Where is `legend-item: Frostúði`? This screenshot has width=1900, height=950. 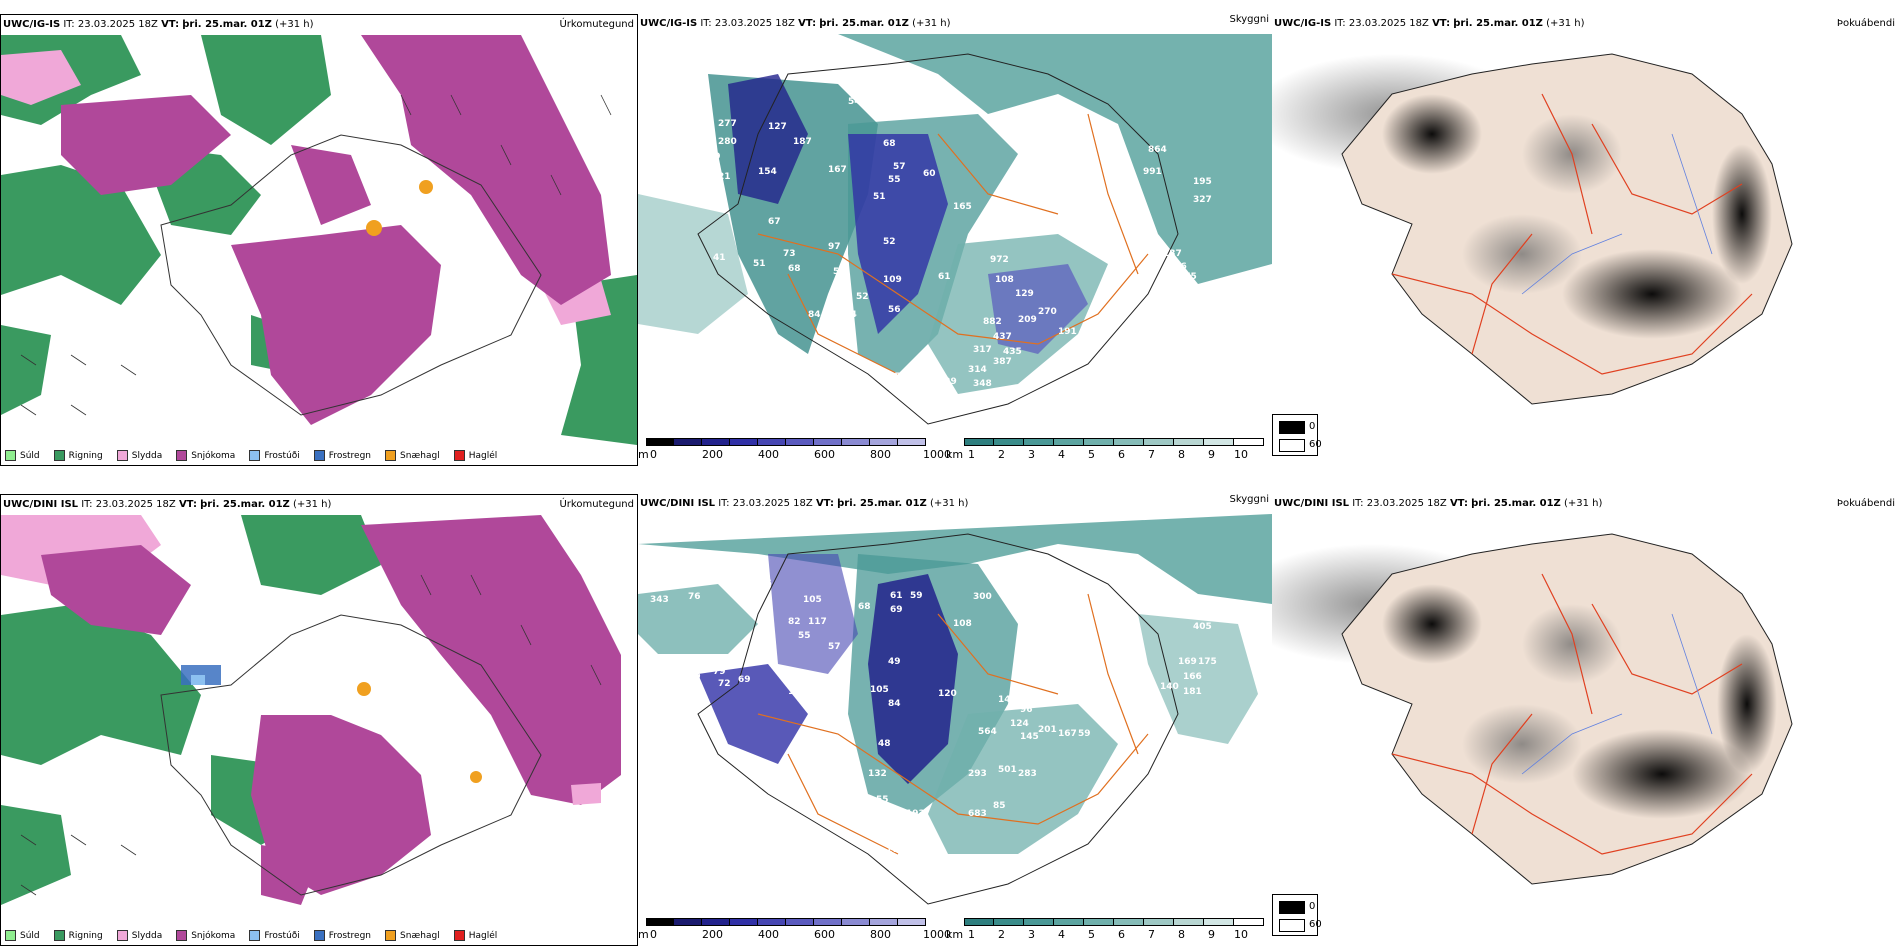
legend-item: Frostúði is located at coordinates (274, 935).